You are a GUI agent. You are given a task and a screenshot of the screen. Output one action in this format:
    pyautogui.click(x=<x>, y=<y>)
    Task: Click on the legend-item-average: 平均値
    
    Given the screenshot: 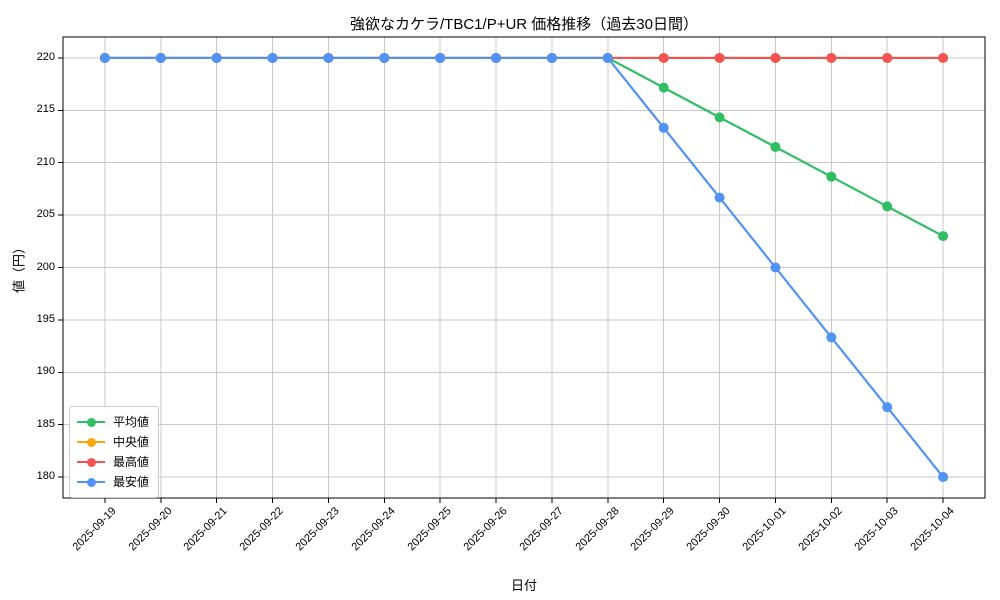 What is the action you would take?
    pyautogui.click(x=113, y=422)
    